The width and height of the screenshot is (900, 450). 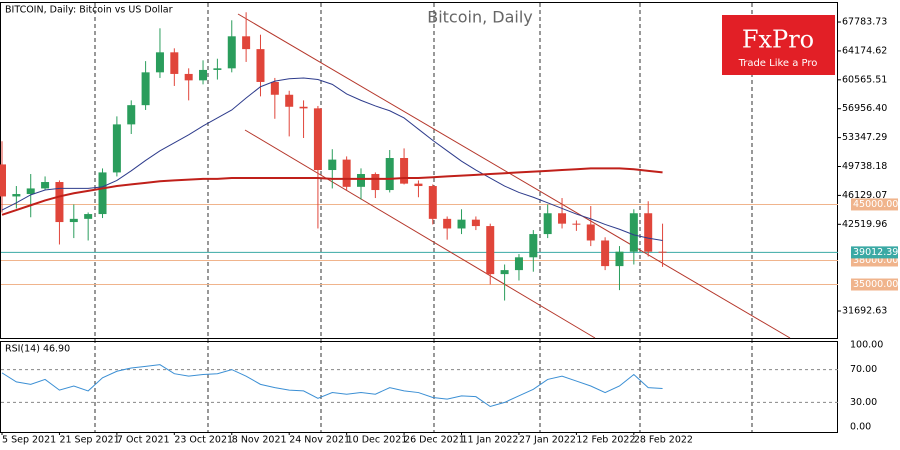 What do you see at coordinates (863, 402) in the screenshot?
I see `rsi-tick-label: 30.00` at bounding box center [863, 402].